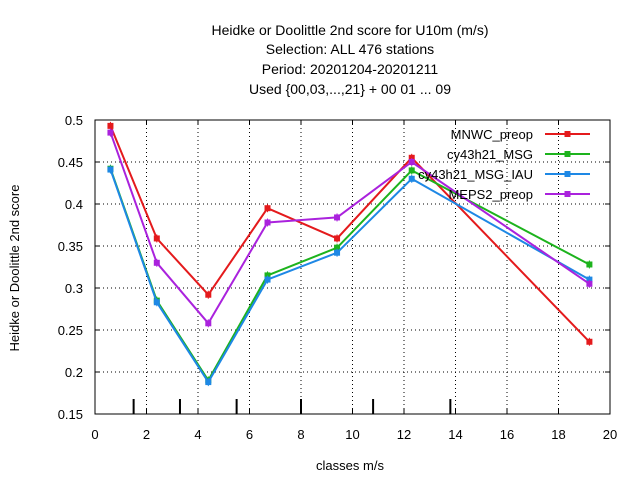 The height and width of the screenshot is (480, 640). Describe the element at coordinates (14, 268) in the screenshot. I see `y-axis-label: Heidke or Doolittle 2nd score` at that location.